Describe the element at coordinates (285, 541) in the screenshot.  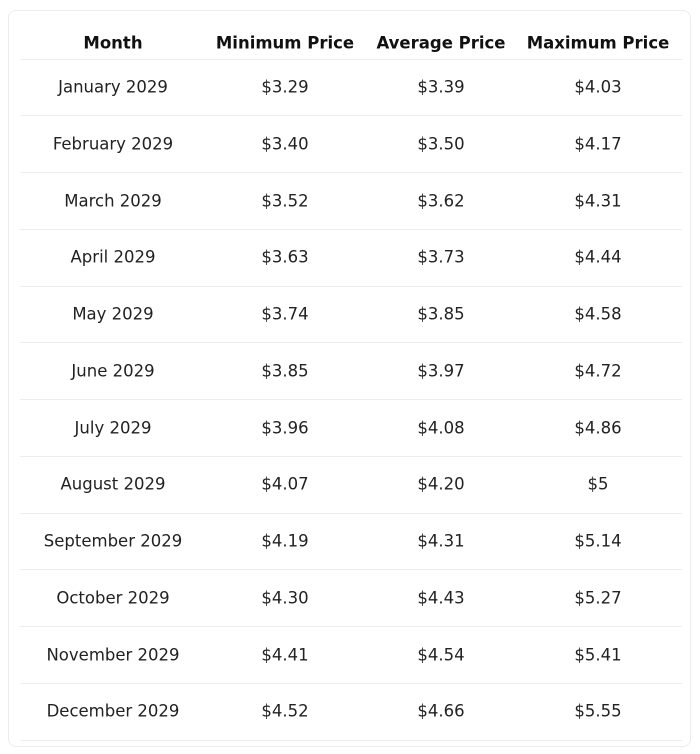
I see `price-cell: $4.19` at that location.